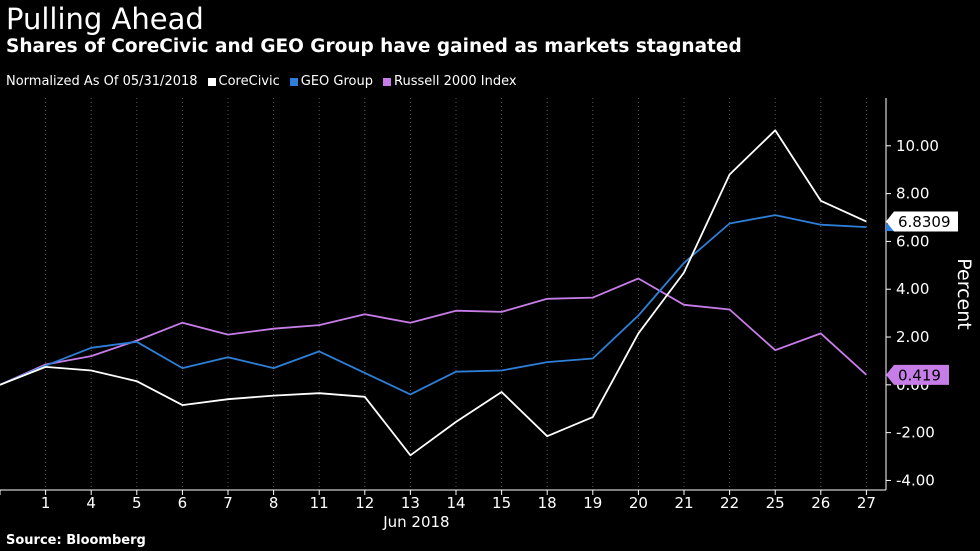 The width and height of the screenshot is (980, 551). I want to click on x-tick-label: 8, so click(274, 503).